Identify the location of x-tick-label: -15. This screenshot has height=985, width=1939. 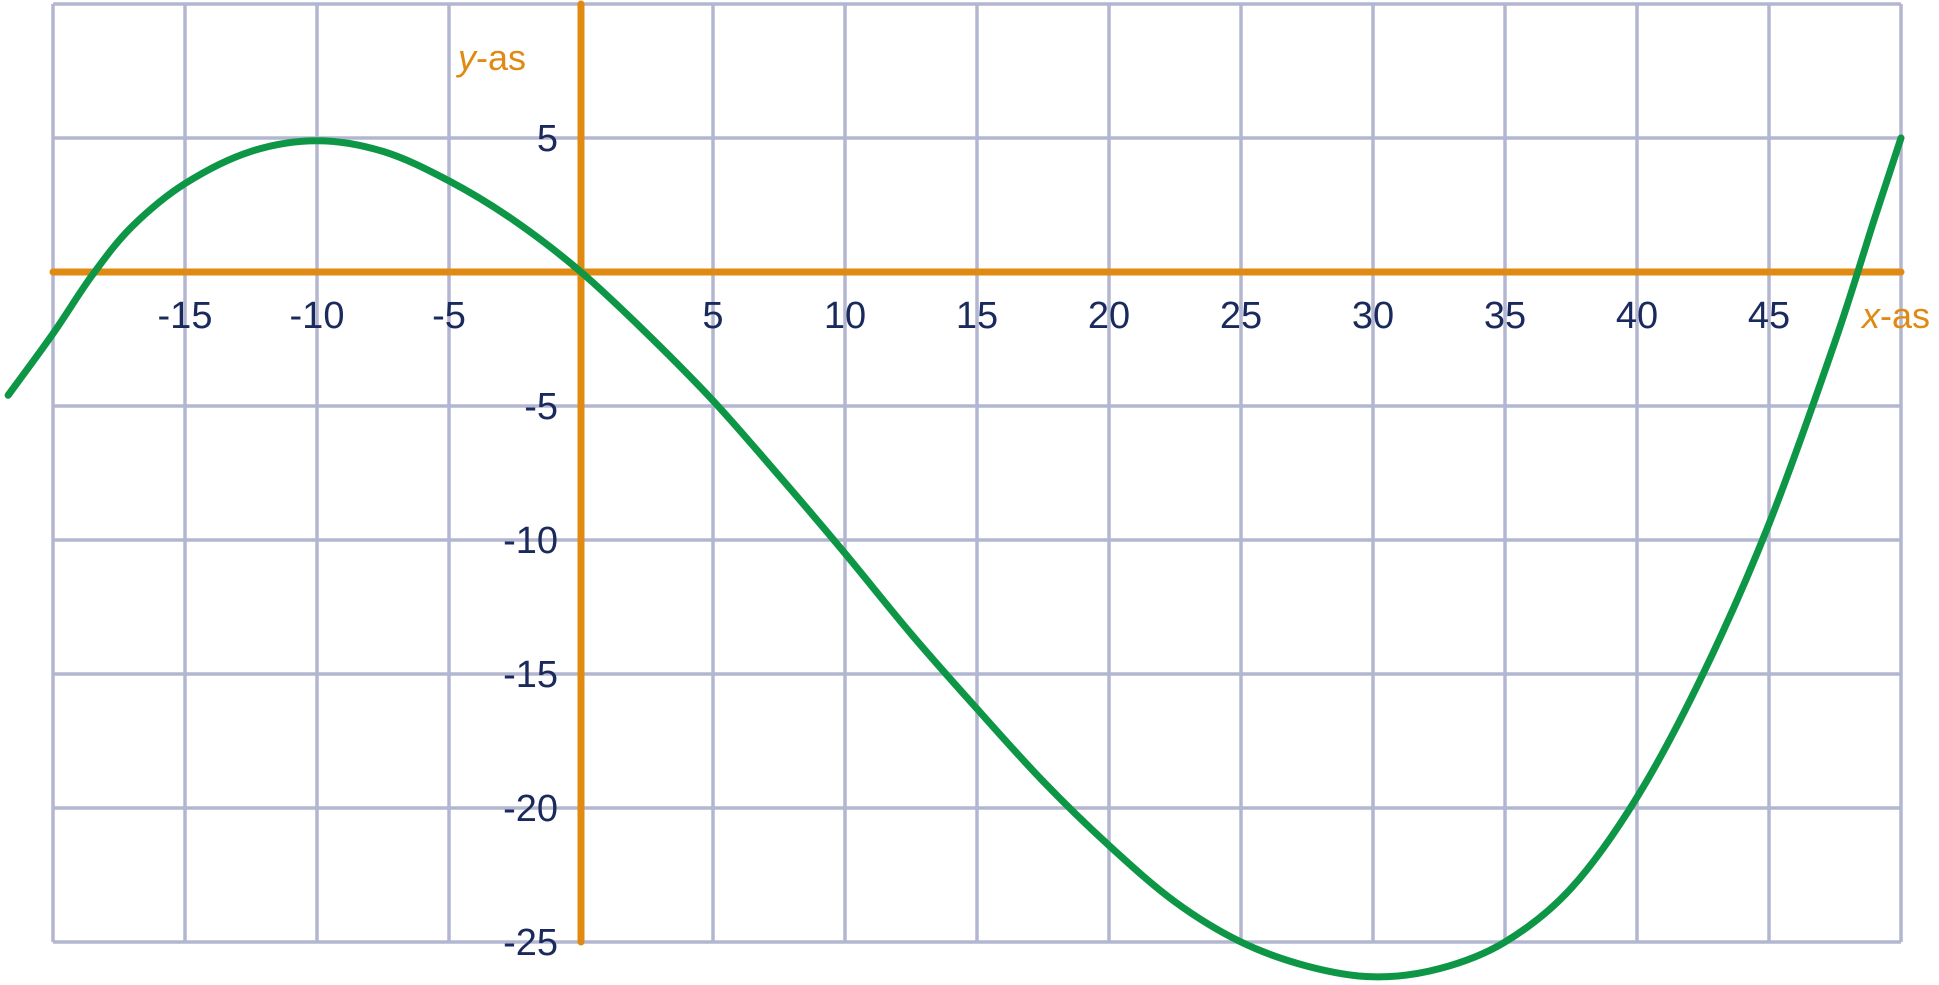
(185, 316).